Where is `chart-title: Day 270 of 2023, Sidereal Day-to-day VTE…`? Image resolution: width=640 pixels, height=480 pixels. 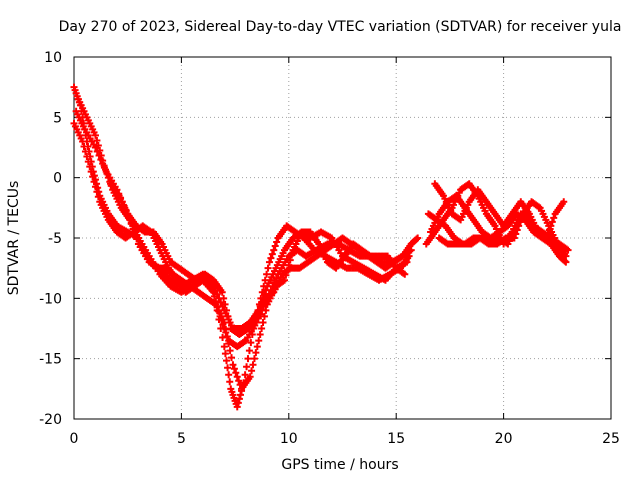 chart-title: Day 270 of 2023, Sidereal Day-to-day VTE… is located at coordinates (340, 27).